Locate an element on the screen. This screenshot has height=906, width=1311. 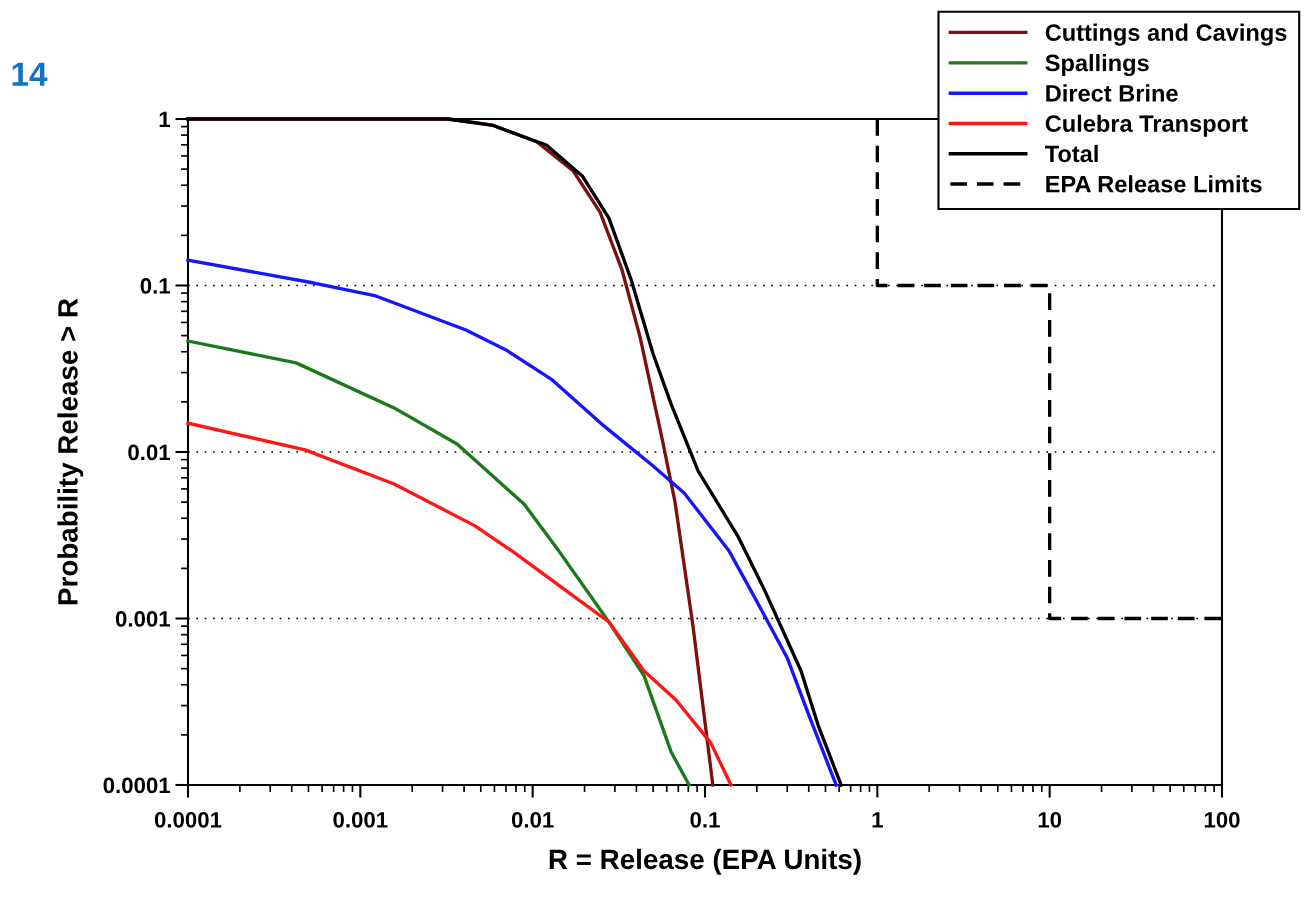
x-tick-label: 0.1 is located at coordinates (705, 819).